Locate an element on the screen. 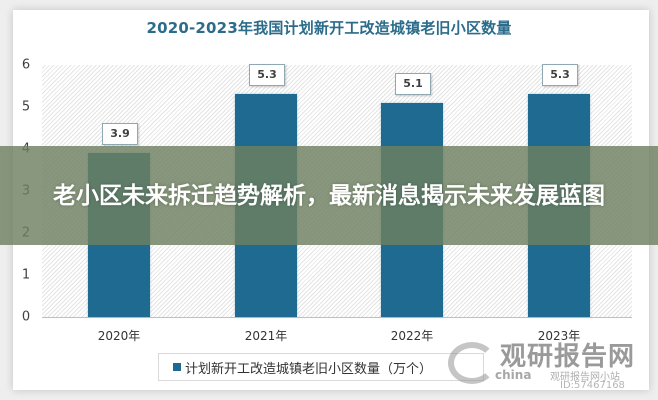  watermark: 观研报告网 china 观研报告网小站 ID:57467168 is located at coordinates (547, 366).